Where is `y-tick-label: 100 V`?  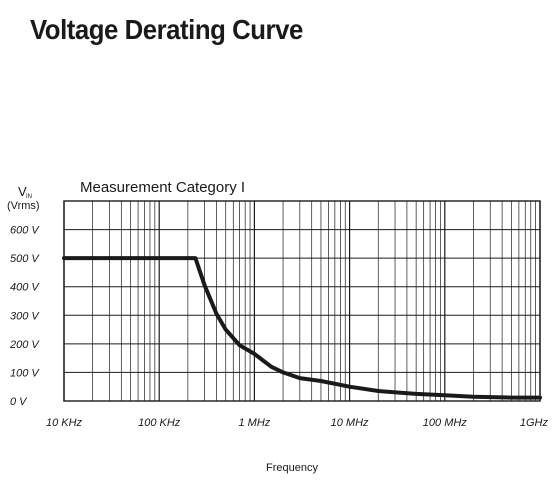
y-tick-label: 100 V is located at coordinates (25, 373).